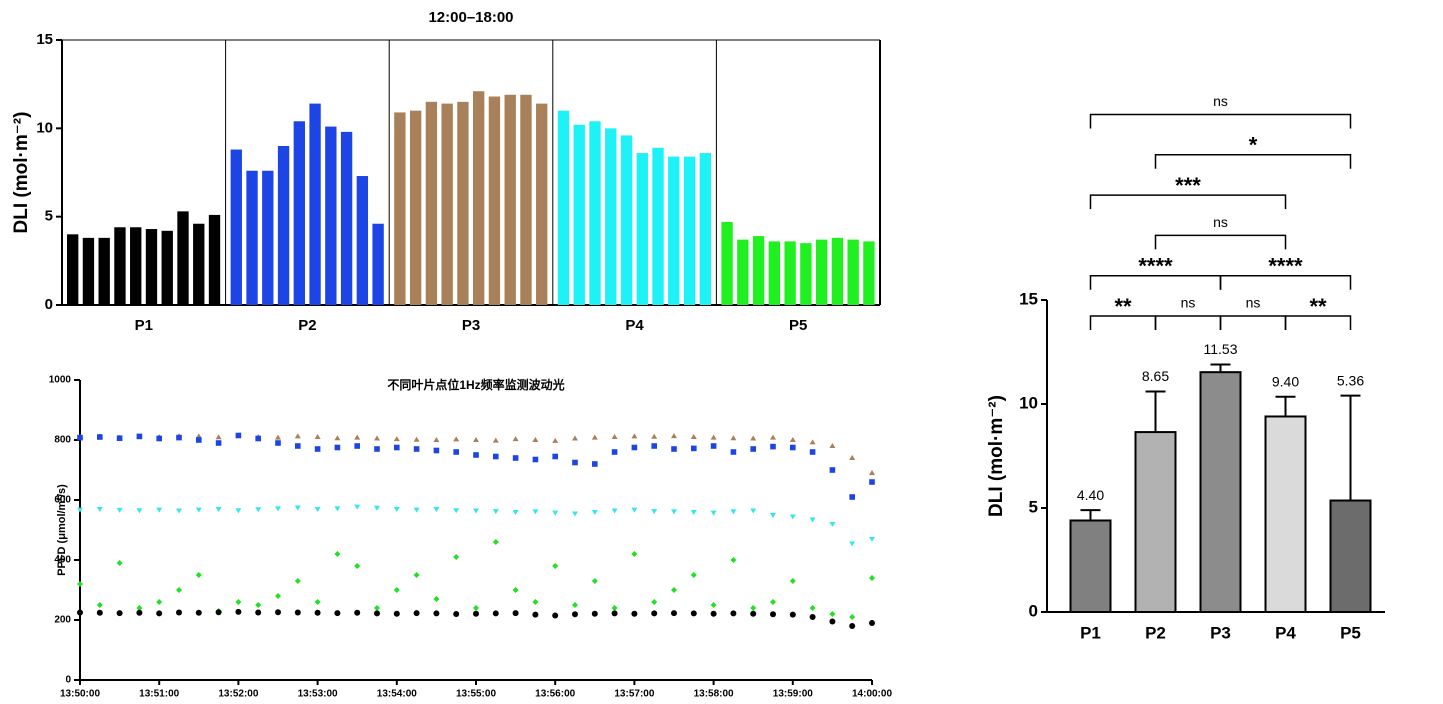 Image resolution: width=1443 pixels, height=704 pixels. I want to click on x-tick-label: 13:59:00, so click(793, 694).